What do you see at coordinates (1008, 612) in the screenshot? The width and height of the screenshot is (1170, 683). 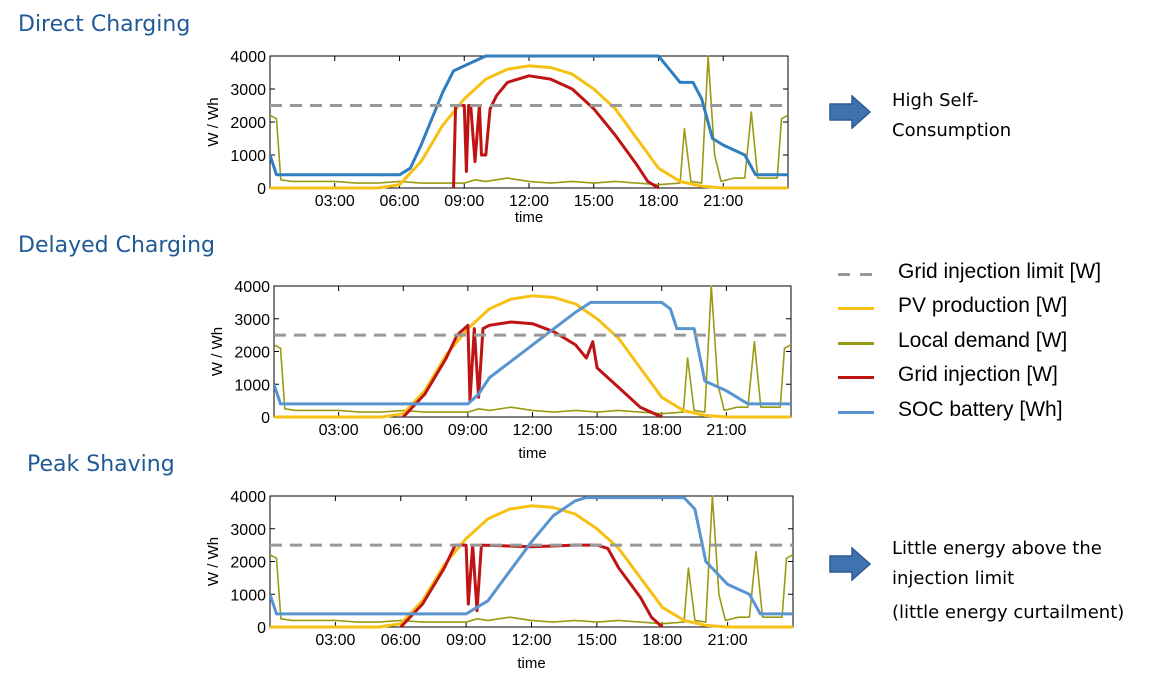 I see `note-line: (little energy curtailment)` at bounding box center [1008, 612].